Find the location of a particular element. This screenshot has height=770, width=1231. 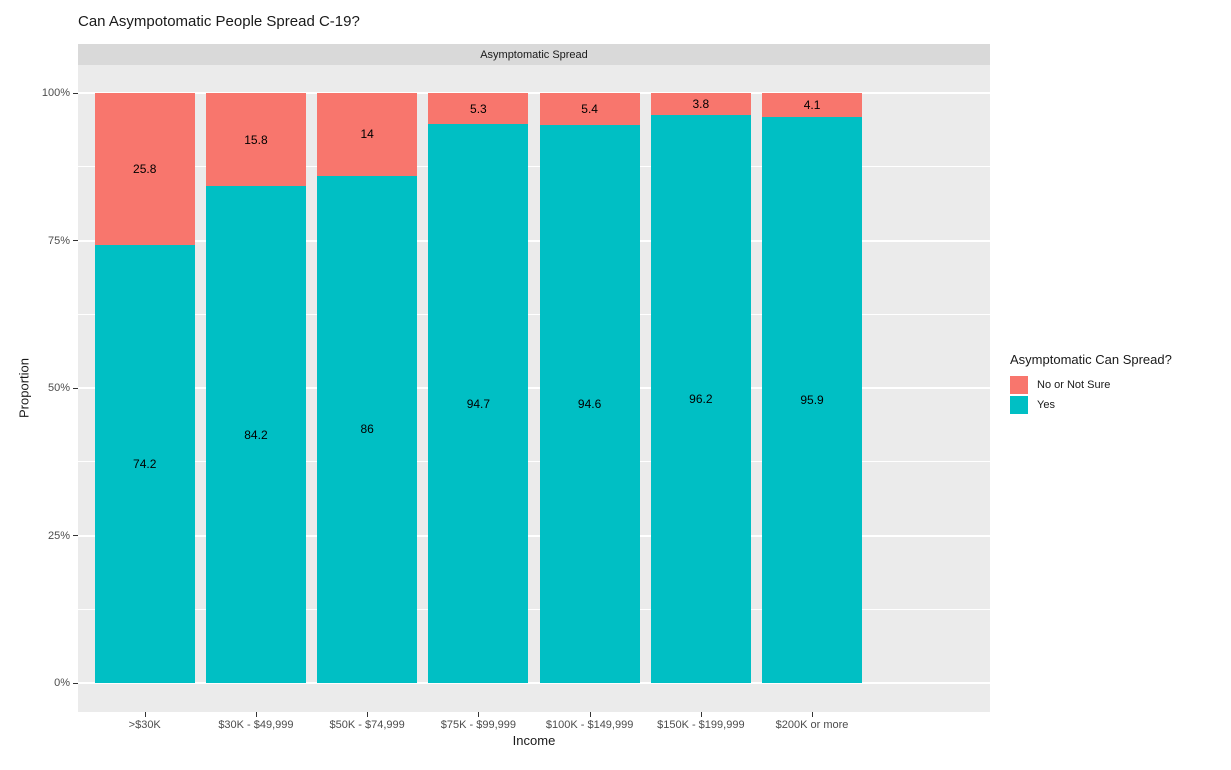

y-tick-label: 75% is located at coordinates (58, 240).